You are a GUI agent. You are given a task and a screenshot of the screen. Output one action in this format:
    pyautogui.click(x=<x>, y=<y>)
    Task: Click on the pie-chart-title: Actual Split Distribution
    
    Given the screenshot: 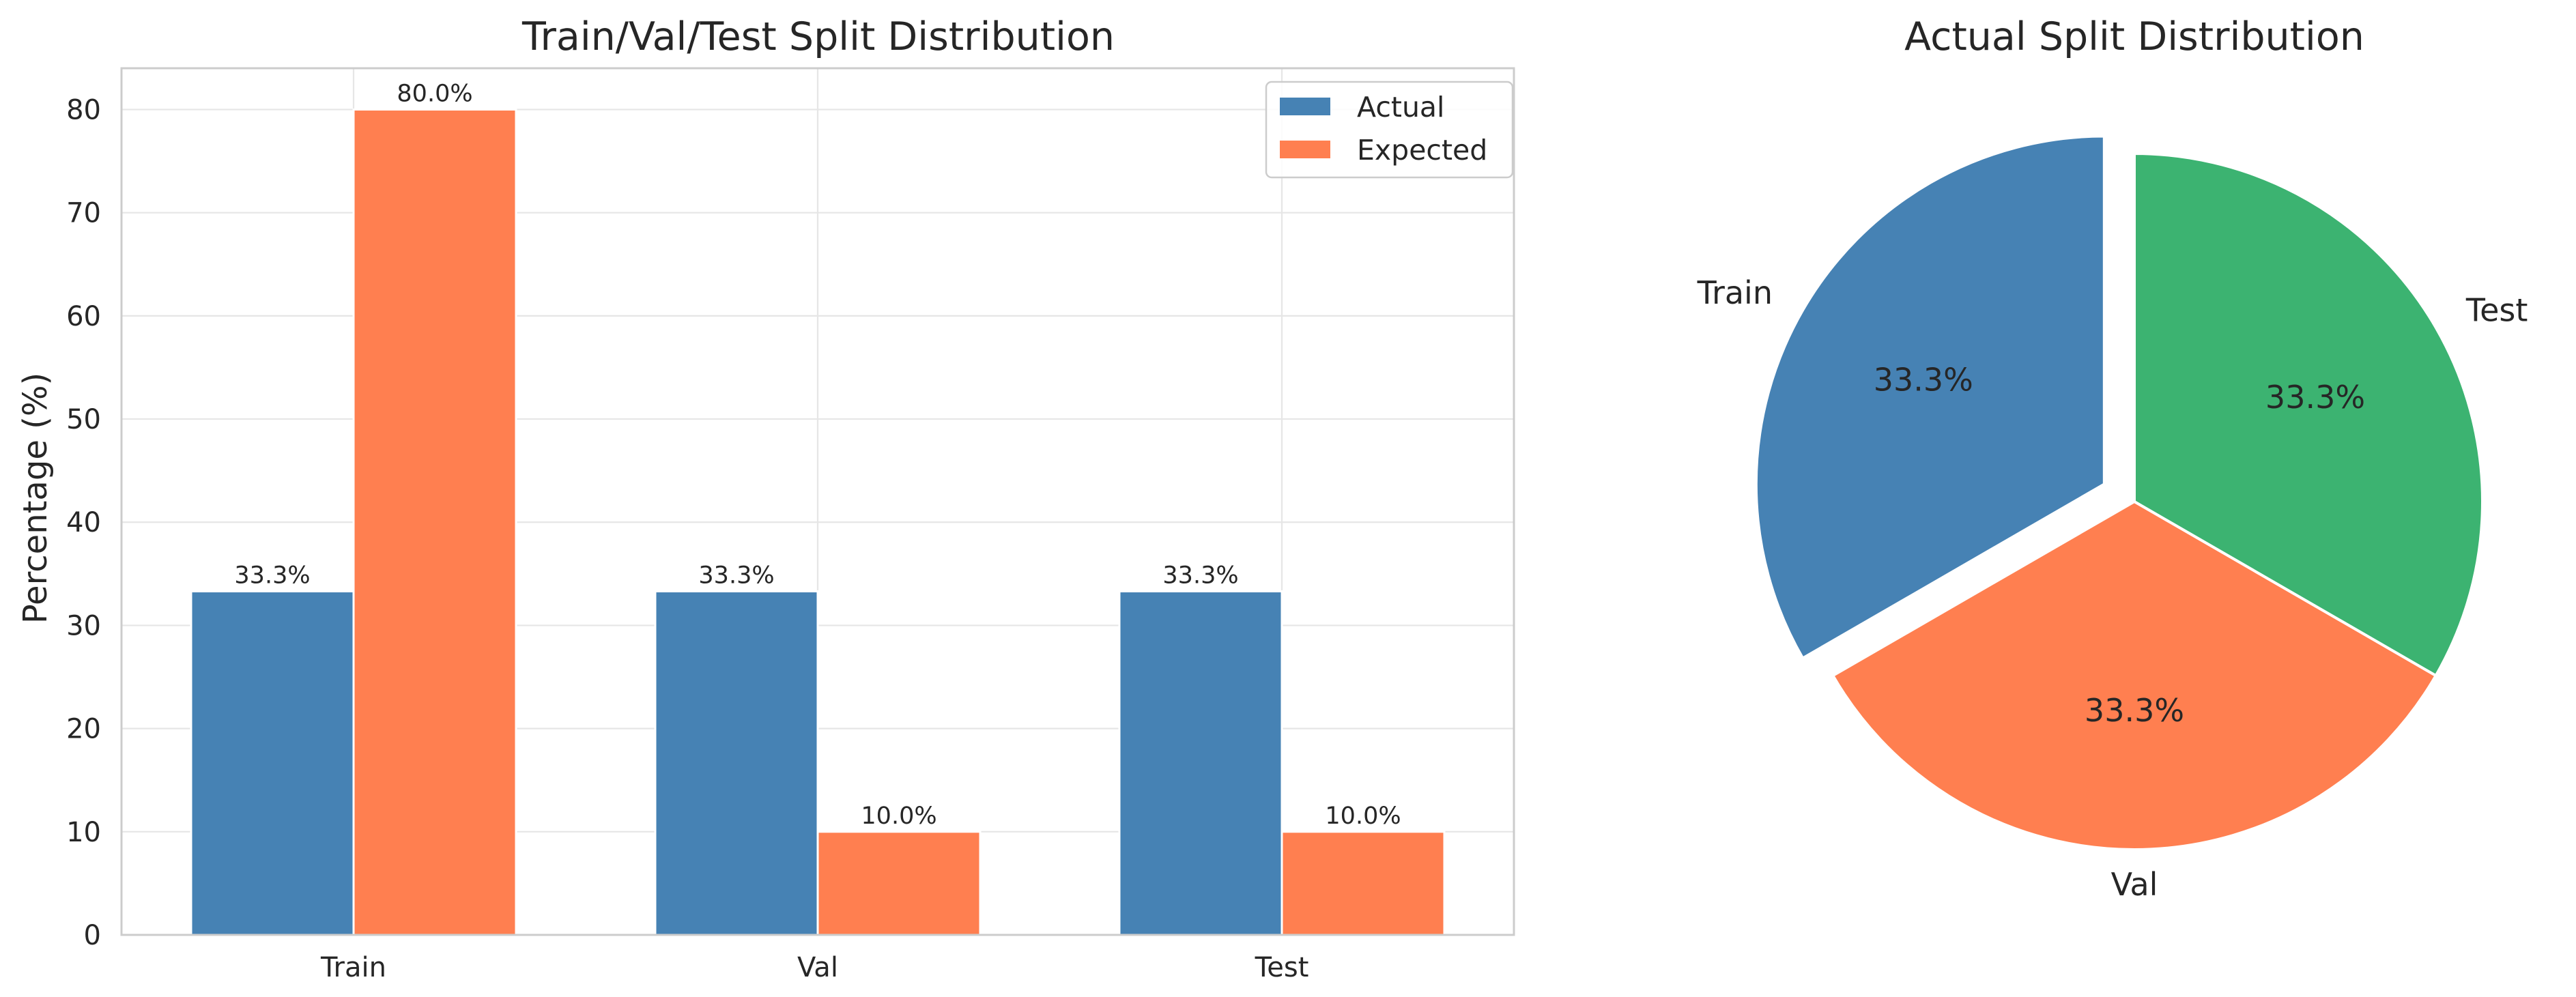 What is the action you would take?
    pyautogui.click(x=2134, y=36)
    